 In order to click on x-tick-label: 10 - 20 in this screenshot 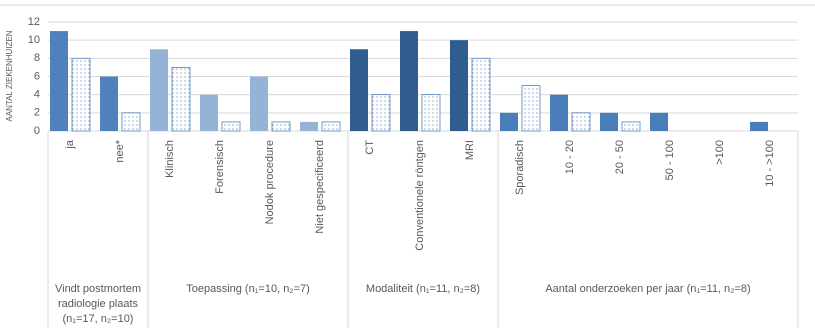, I will do `click(570, 157)`.